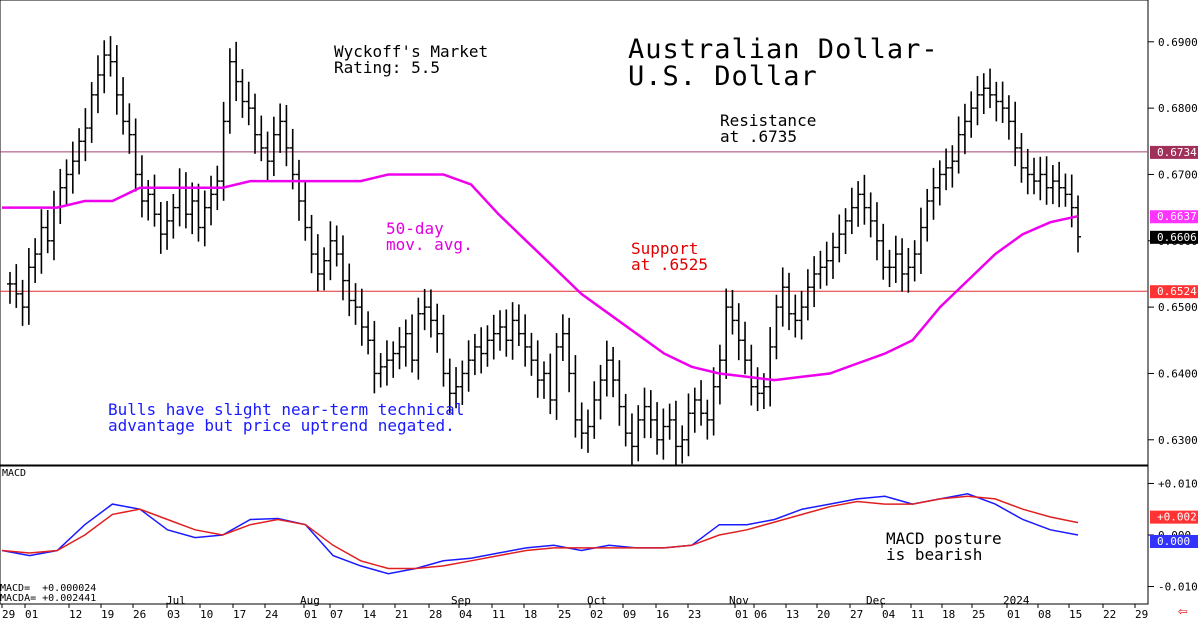 This screenshot has width=1200, height=622. Describe the element at coordinates (75, 614) in the screenshot. I see `x-day-label: 12` at that location.